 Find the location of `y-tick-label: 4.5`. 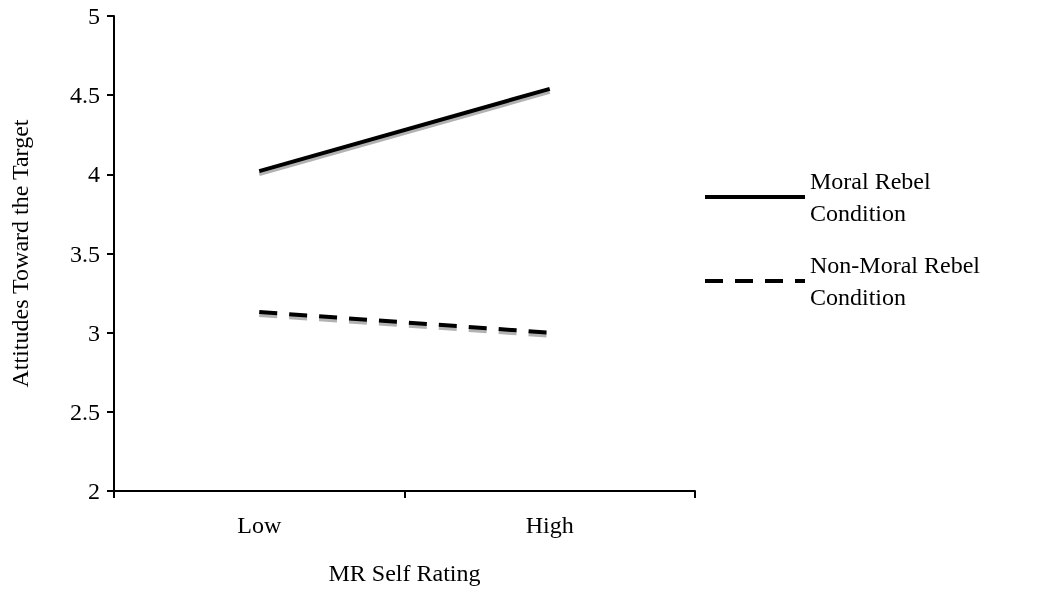

y-tick-label: 4.5 is located at coordinates (85, 95).